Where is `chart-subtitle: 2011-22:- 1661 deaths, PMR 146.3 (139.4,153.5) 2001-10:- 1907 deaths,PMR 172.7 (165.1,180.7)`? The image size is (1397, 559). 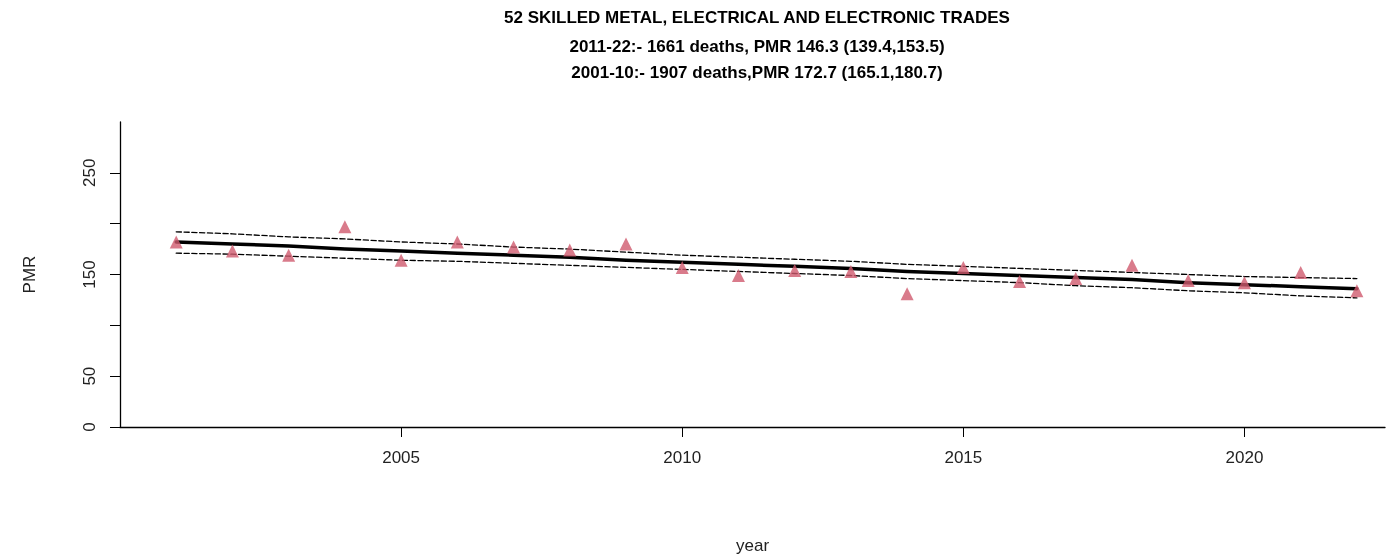
chart-subtitle: 2011-22:- 1661 deaths, PMR 146.3 (139.4,153.5) 2001-10:- 1907 deaths,PMR 172.7 (165.1,180.7) is located at coordinates (757, 59).